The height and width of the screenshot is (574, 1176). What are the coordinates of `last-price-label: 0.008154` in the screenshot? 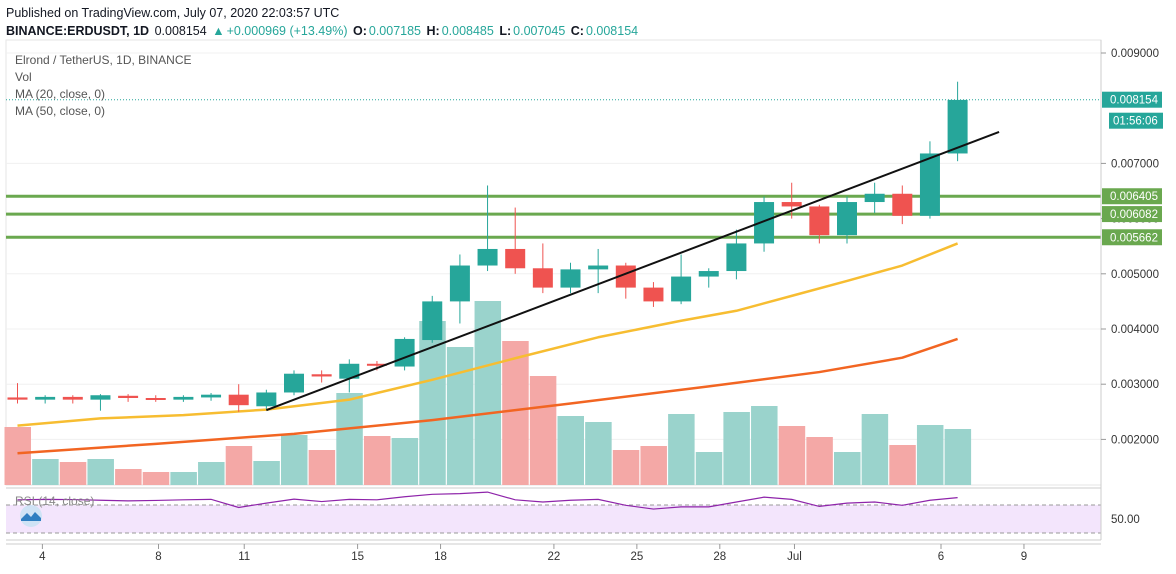 It's located at (1134, 101).